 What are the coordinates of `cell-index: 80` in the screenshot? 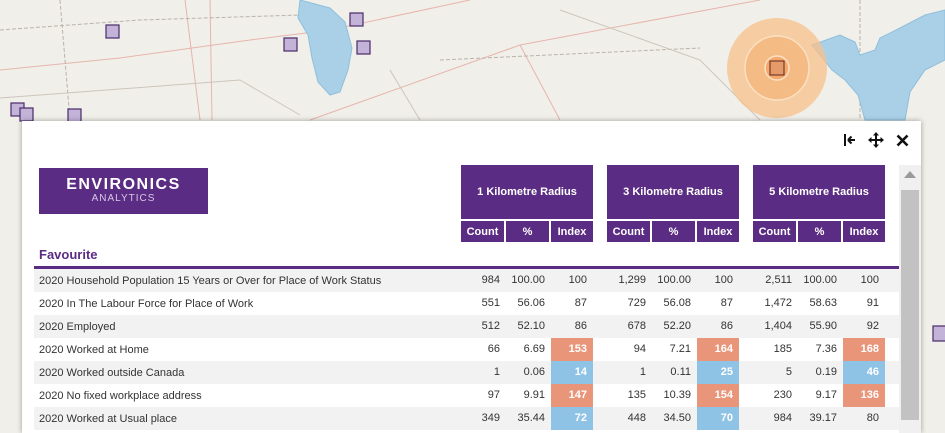 It's located at (872, 418).